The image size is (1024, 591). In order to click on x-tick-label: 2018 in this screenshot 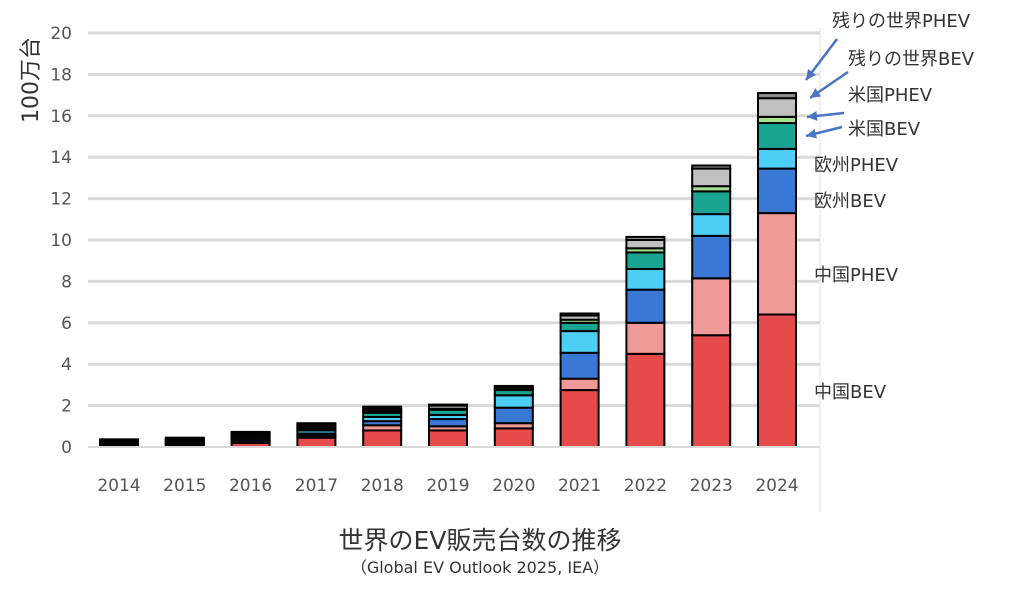, I will do `click(382, 486)`.